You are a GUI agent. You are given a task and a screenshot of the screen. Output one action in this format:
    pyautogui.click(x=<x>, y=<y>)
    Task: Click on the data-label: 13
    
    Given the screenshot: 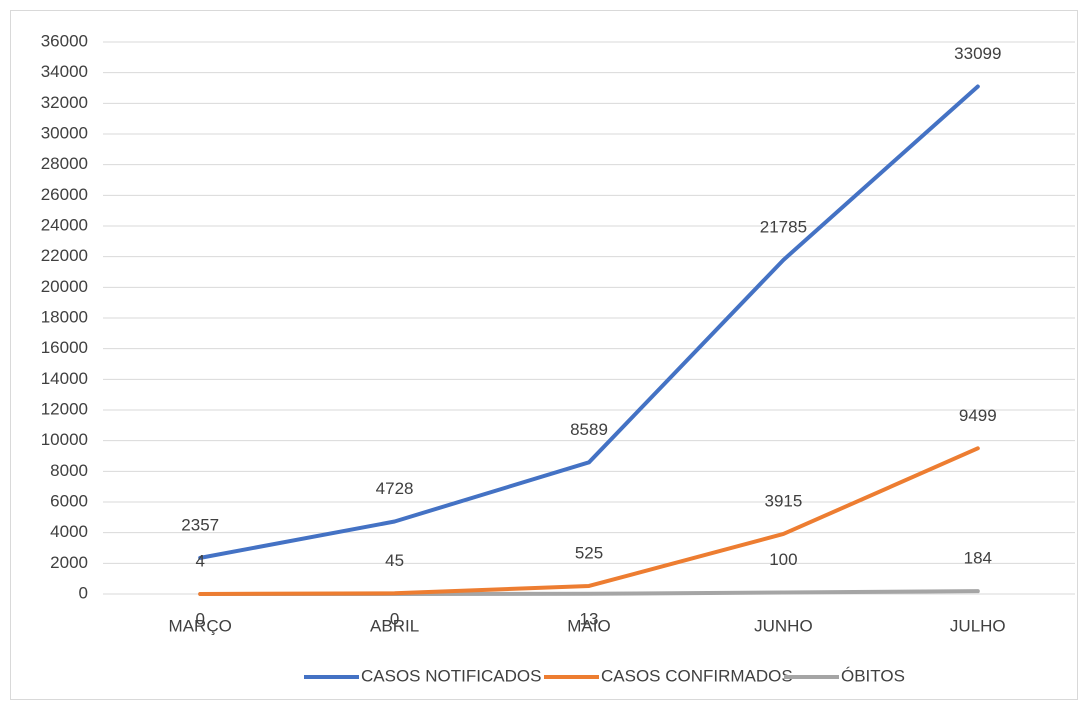 What is the action you would take?
    pyautogui.click(x=589, y=618)
    